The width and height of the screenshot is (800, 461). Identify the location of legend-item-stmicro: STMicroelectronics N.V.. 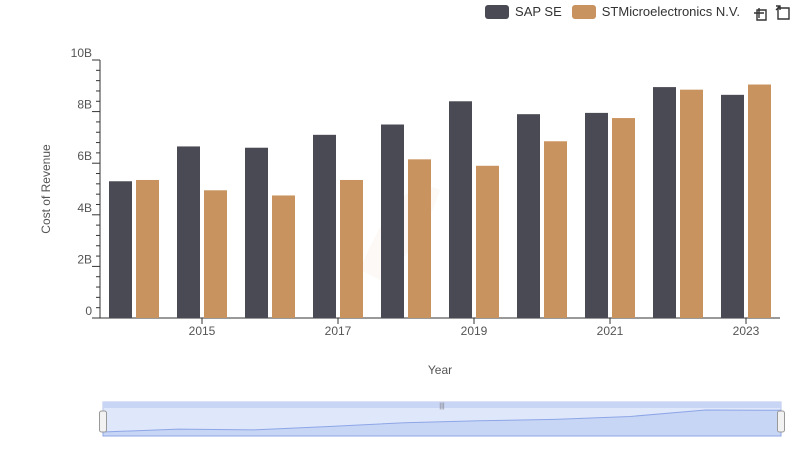
(655, 11).